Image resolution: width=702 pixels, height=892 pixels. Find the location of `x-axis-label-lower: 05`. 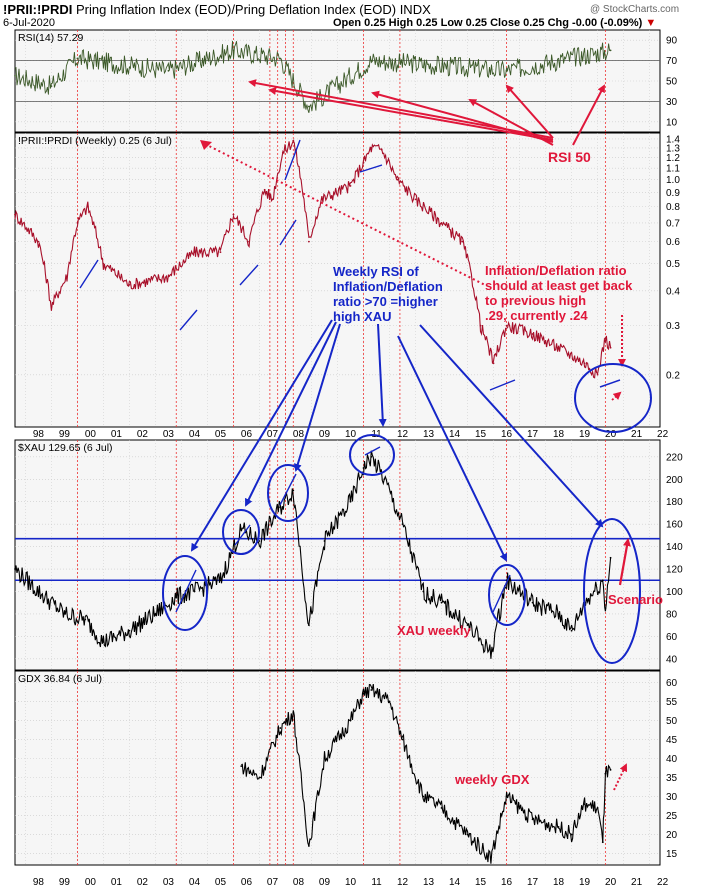

x-axis-label-lower: 05 is located at coordinates (221, 882).